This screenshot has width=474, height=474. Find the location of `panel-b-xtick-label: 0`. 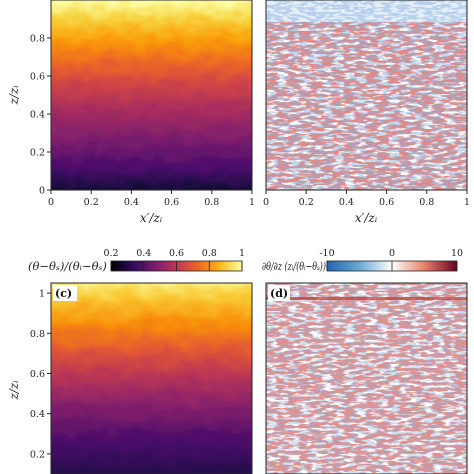

panel-b-xtick-label: 0 is located at coordinates (266, 202).